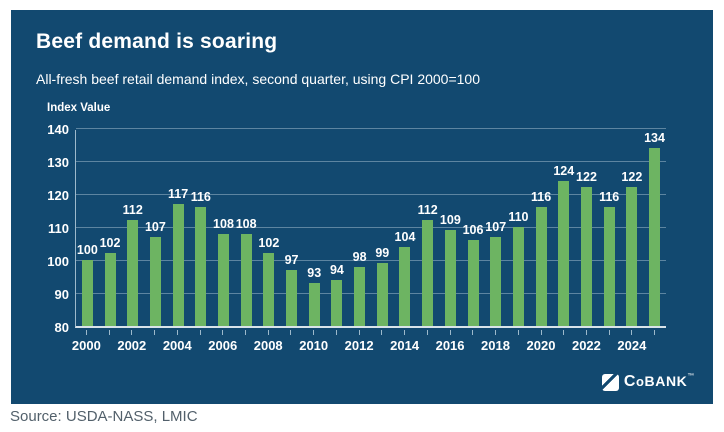 The image size is (724, 432). I want to click on bar-value-label-2004: 117, so click(178, 193).